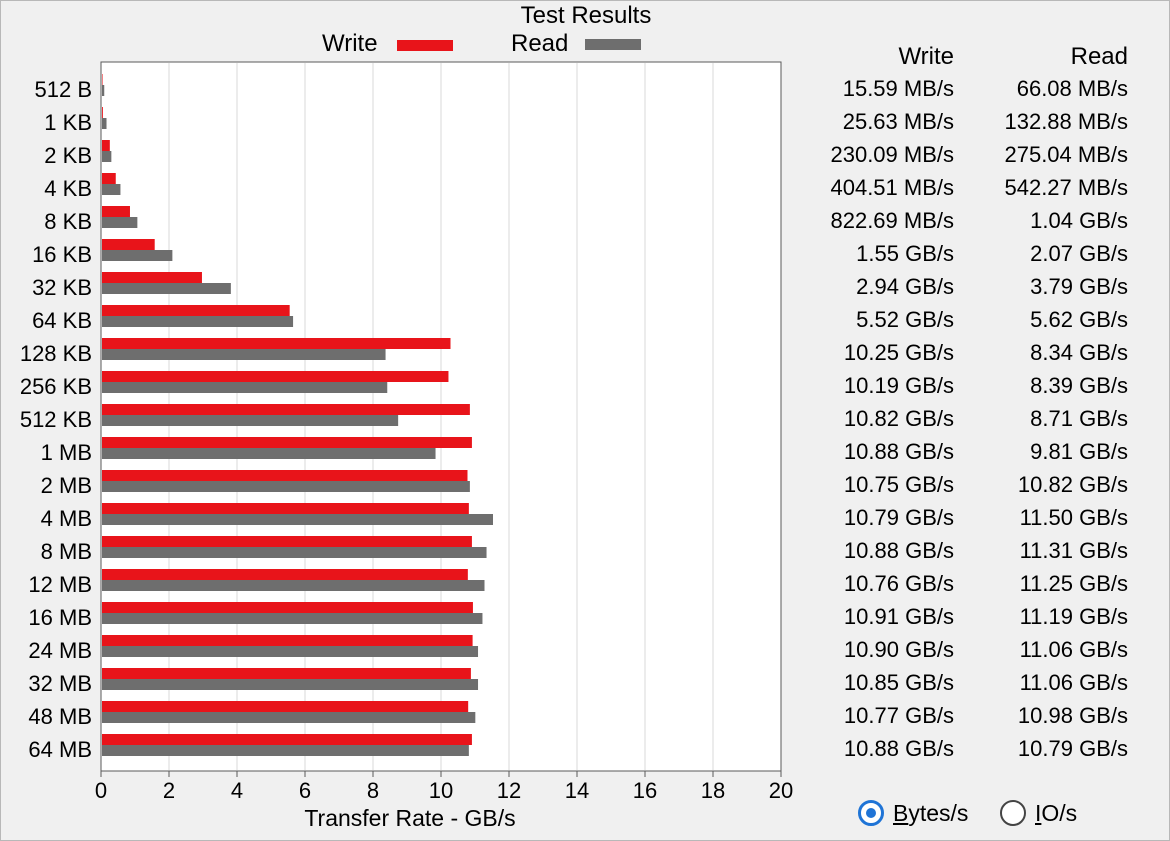 The width and height of the screenshot is (1170, 841). What do you see at coordinates (56, 386) in the screenshot?
I see `category-label: 256 KB` at bounding box center [56, 386].